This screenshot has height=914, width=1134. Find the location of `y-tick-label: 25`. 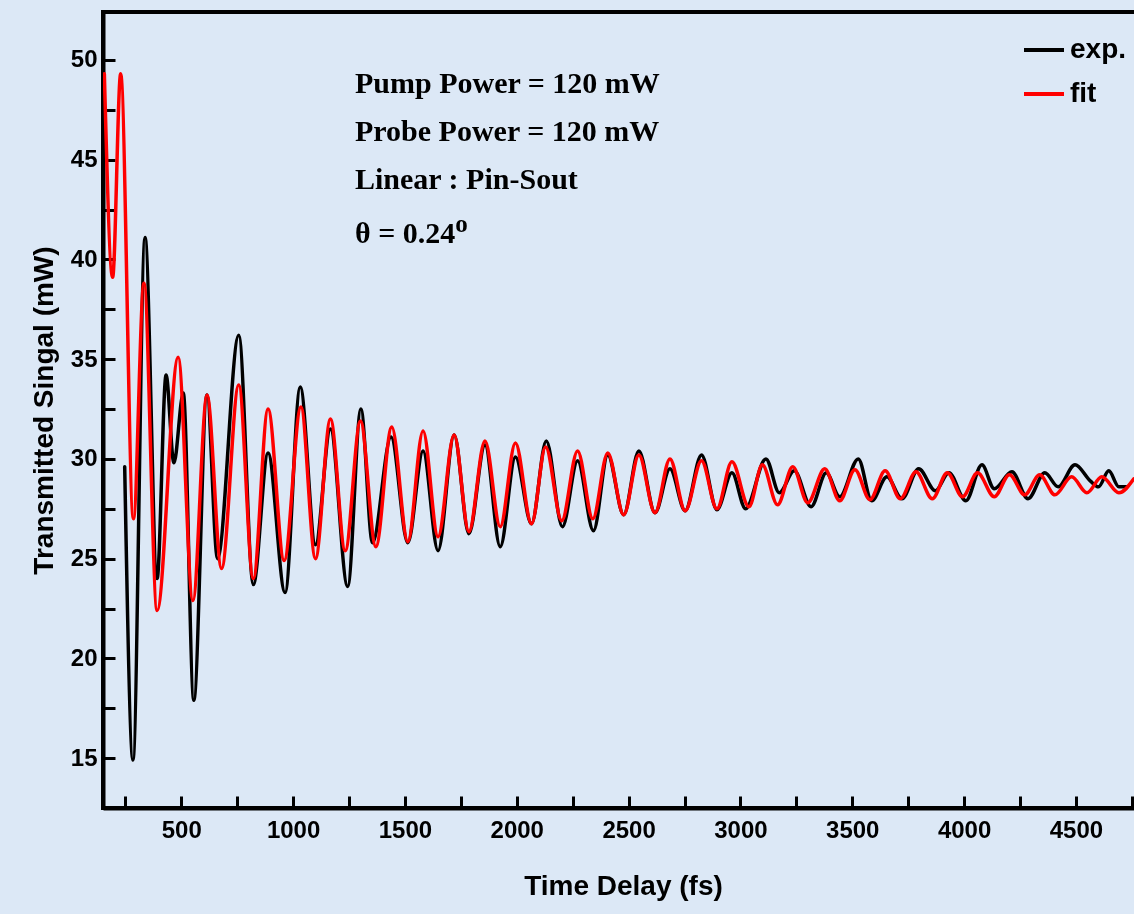

y-tick-label: 25 is located at coordinates (84, 558).